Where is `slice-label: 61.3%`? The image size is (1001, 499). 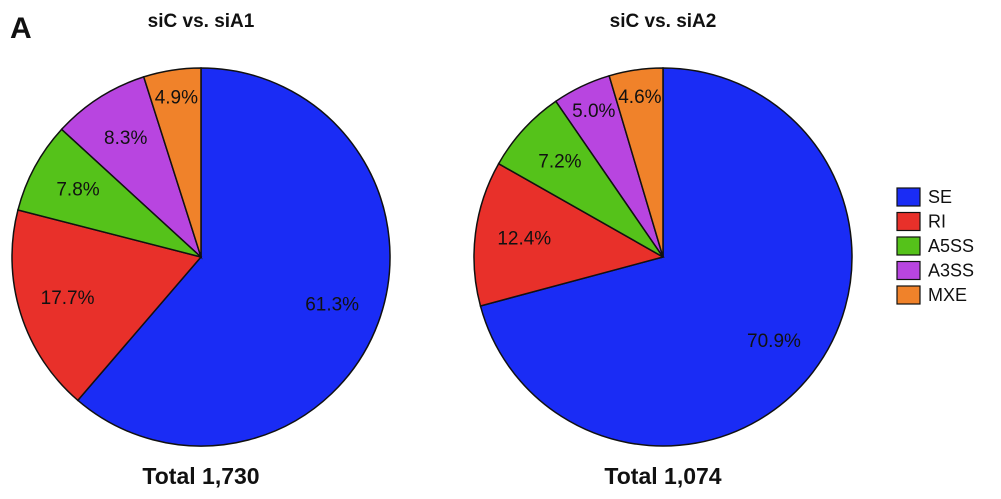
slice-label: 61.3% is located at coordinates (332, 305).